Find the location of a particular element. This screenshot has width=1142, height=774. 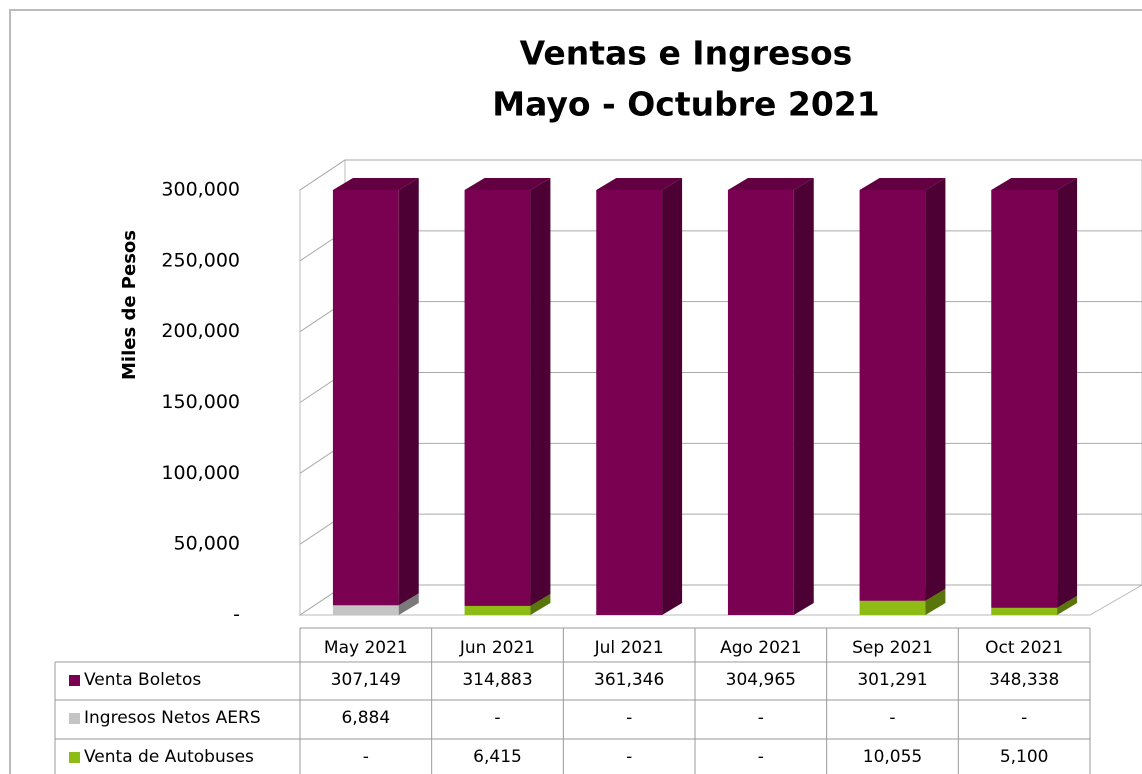

data-label: 5,100 is located at coordinates (1024, 757).